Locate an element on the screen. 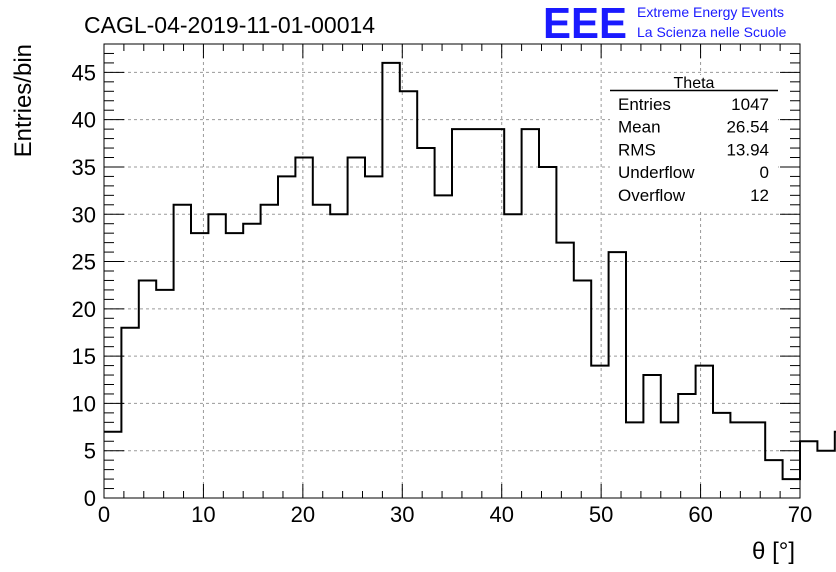 The height and width of the screenshot is (572, 836). stats-value: 26.54 is located at coordinates (747, 127).